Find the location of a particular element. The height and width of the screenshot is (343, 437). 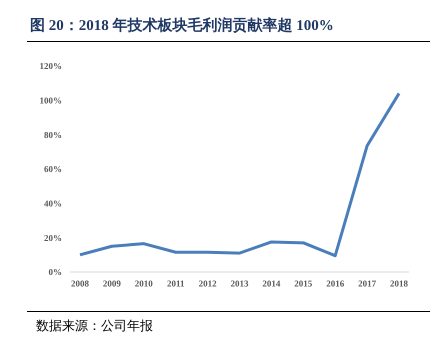

y-tick-label: 40% is located at coordinates (53, 203).